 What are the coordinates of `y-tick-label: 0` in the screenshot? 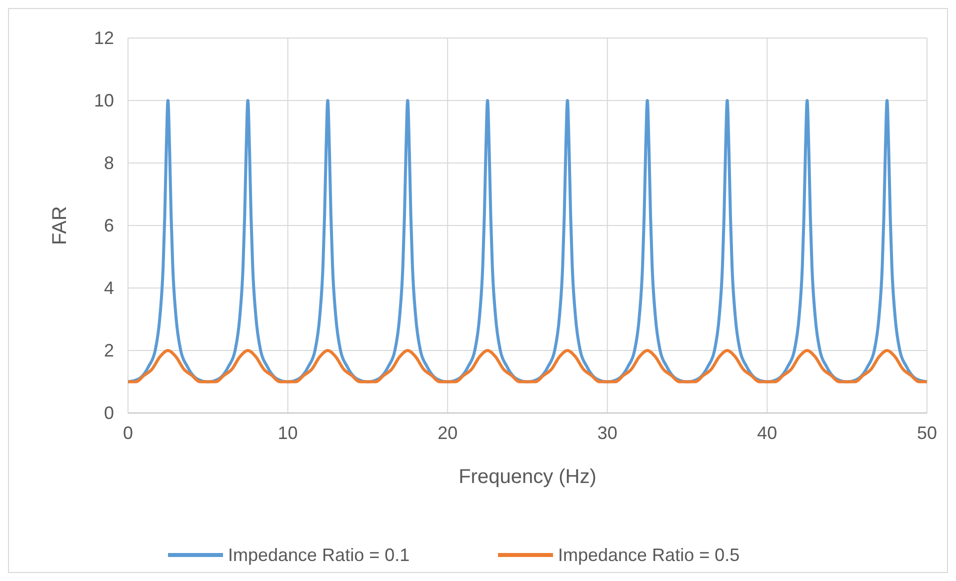 It's located at (109, 413).